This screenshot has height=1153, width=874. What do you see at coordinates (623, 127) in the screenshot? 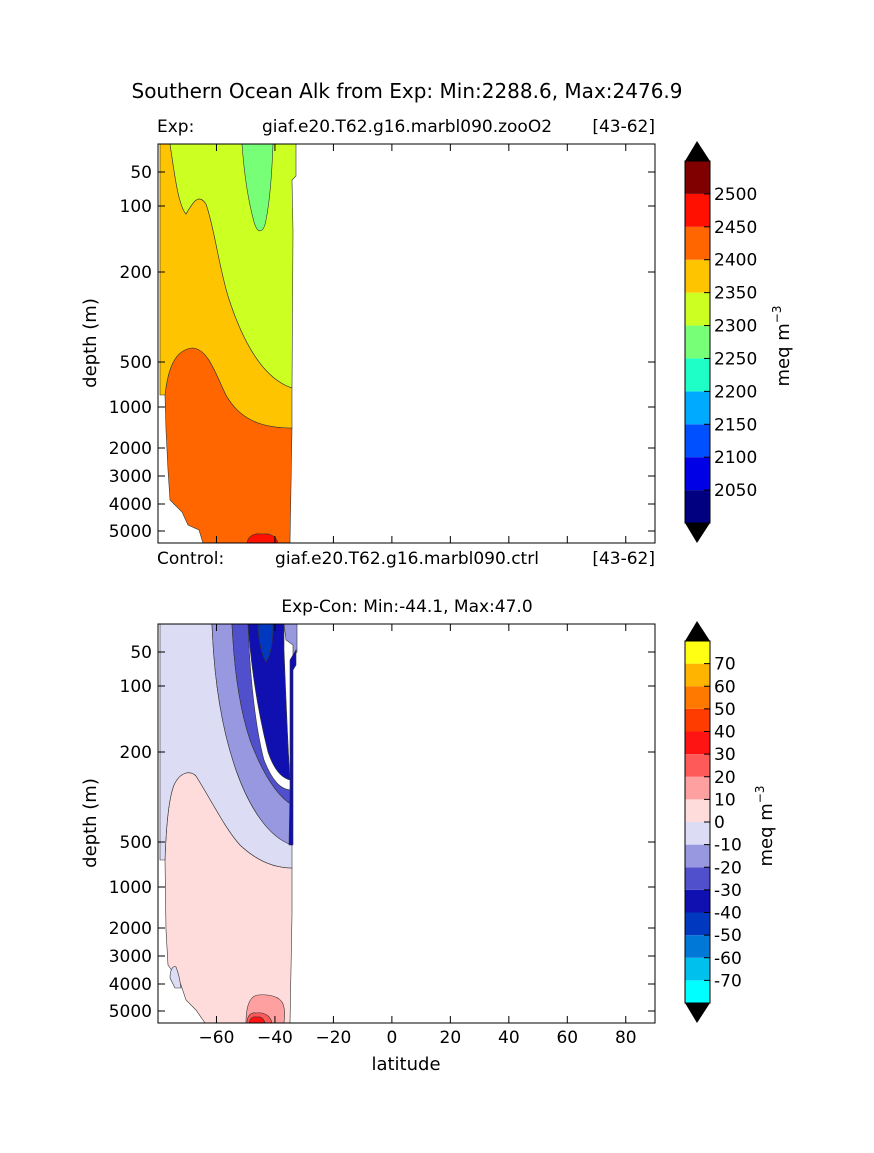
I see `exp-range: [43-62]` at bounding box center [623, 127].